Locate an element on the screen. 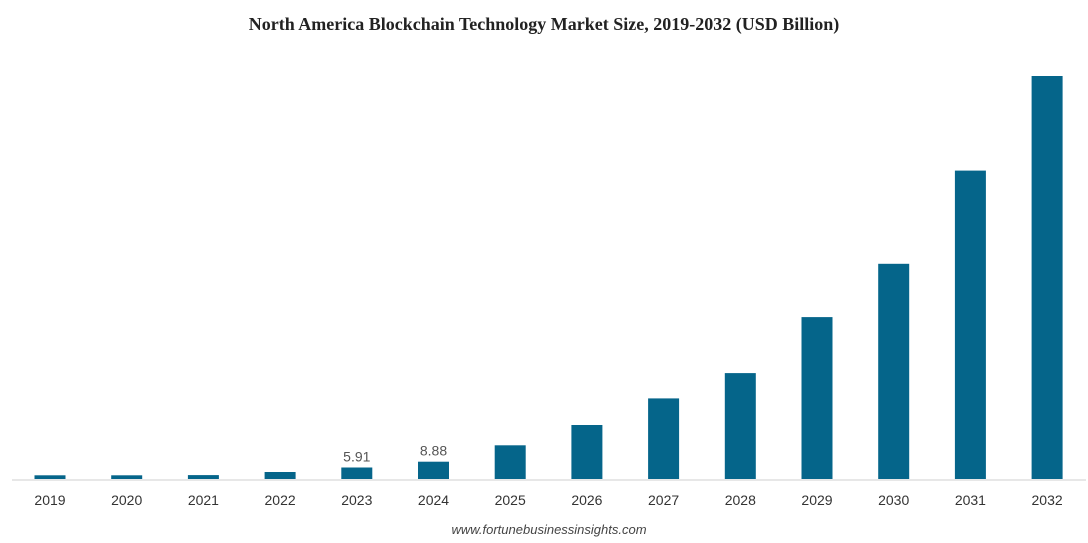 This screenshot has width=1088, height=543. bar-2029 is located at coordinates (817, 398).